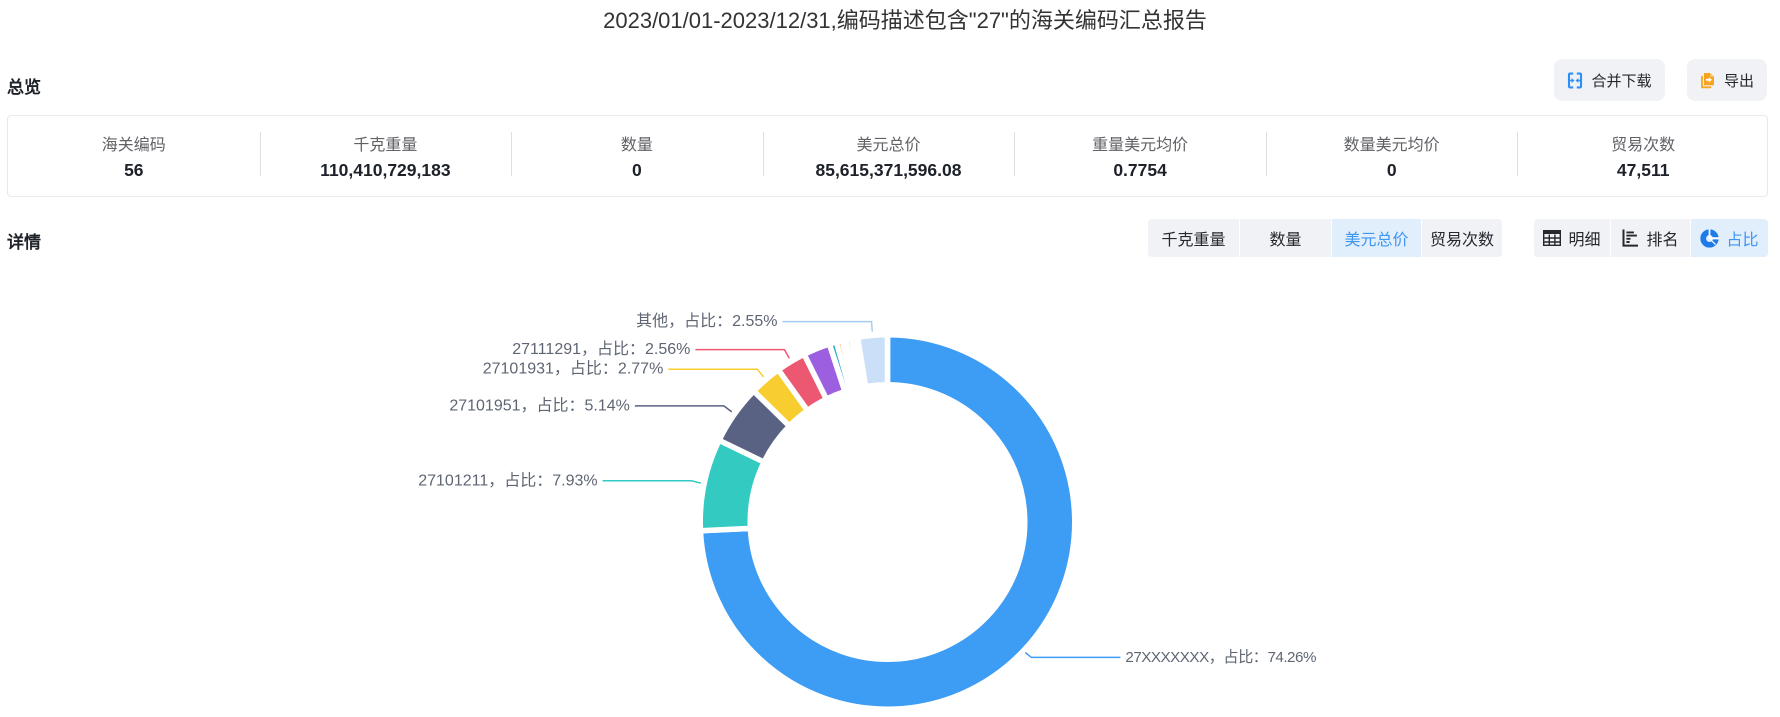 The height and width of the screenshot is (717, 1780). What do you see at coordinates (706, 321) in the screenshot?
I see `svg-text: 其他，占比：2.55%` at bounding box center [706, 321].